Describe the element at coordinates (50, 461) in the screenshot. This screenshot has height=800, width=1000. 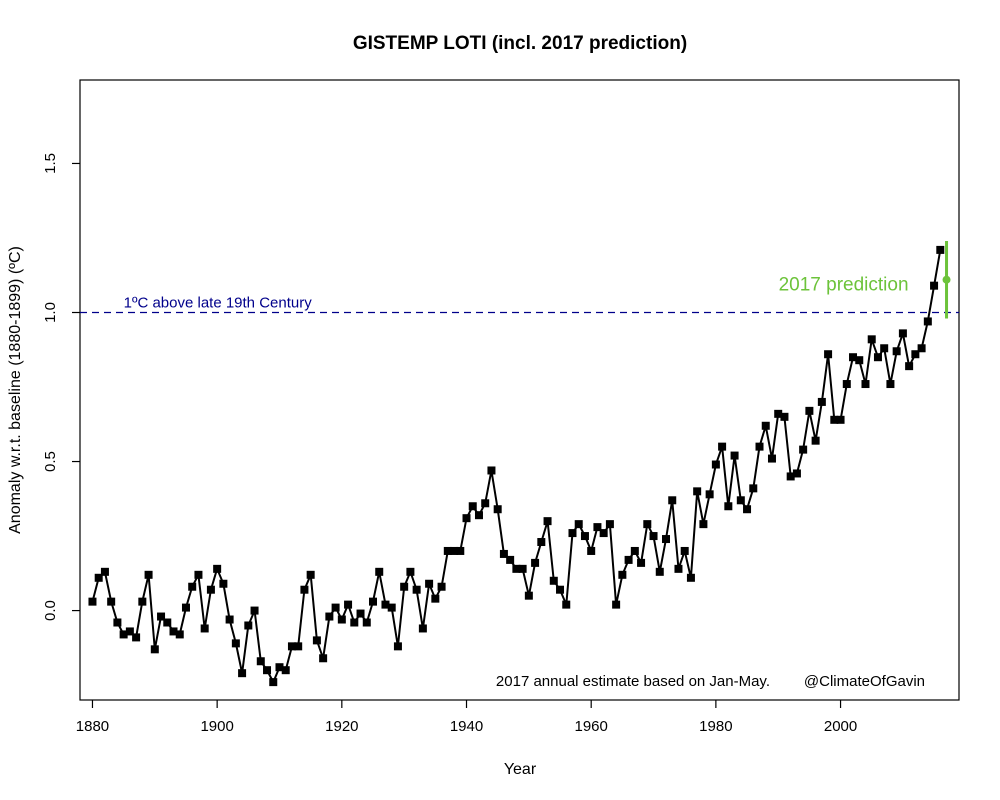
I see `y-tick-label: 0.5` at that location.